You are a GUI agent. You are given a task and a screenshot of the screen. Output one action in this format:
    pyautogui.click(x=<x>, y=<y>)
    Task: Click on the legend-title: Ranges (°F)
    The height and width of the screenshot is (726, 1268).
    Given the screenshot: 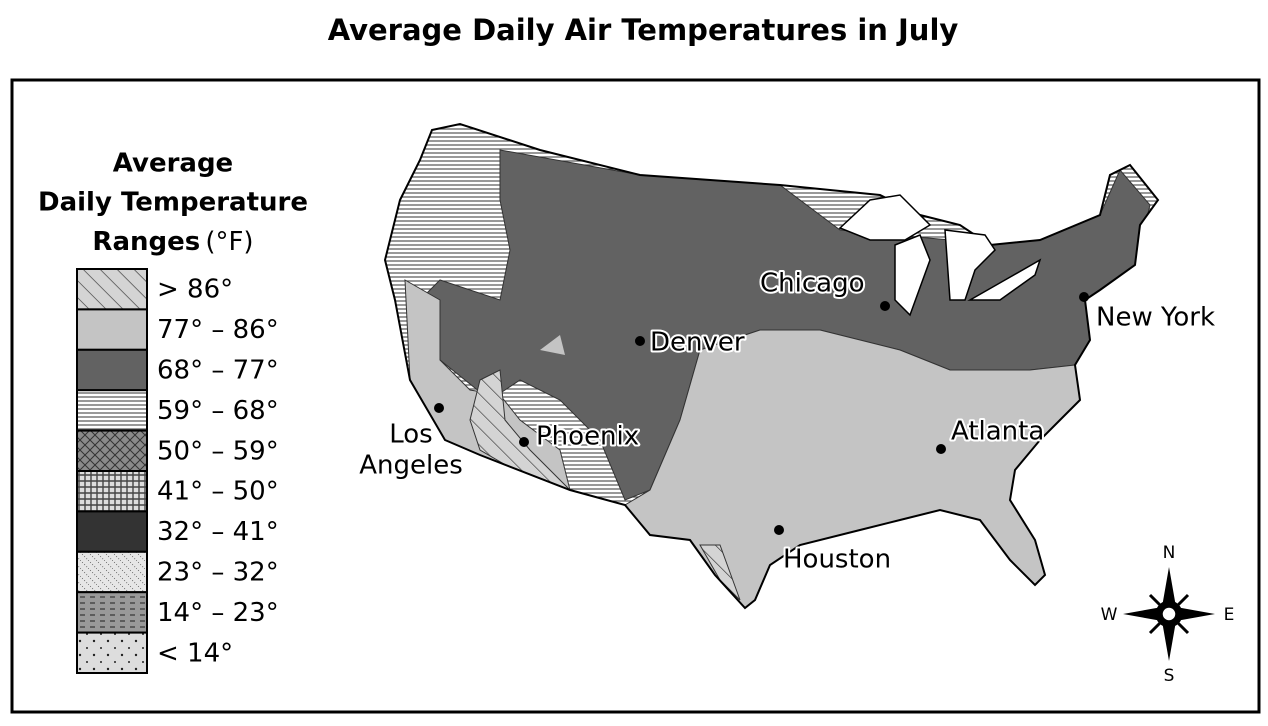 What is the action you would take?
    pyautogui.click(x=172, y=242)
    